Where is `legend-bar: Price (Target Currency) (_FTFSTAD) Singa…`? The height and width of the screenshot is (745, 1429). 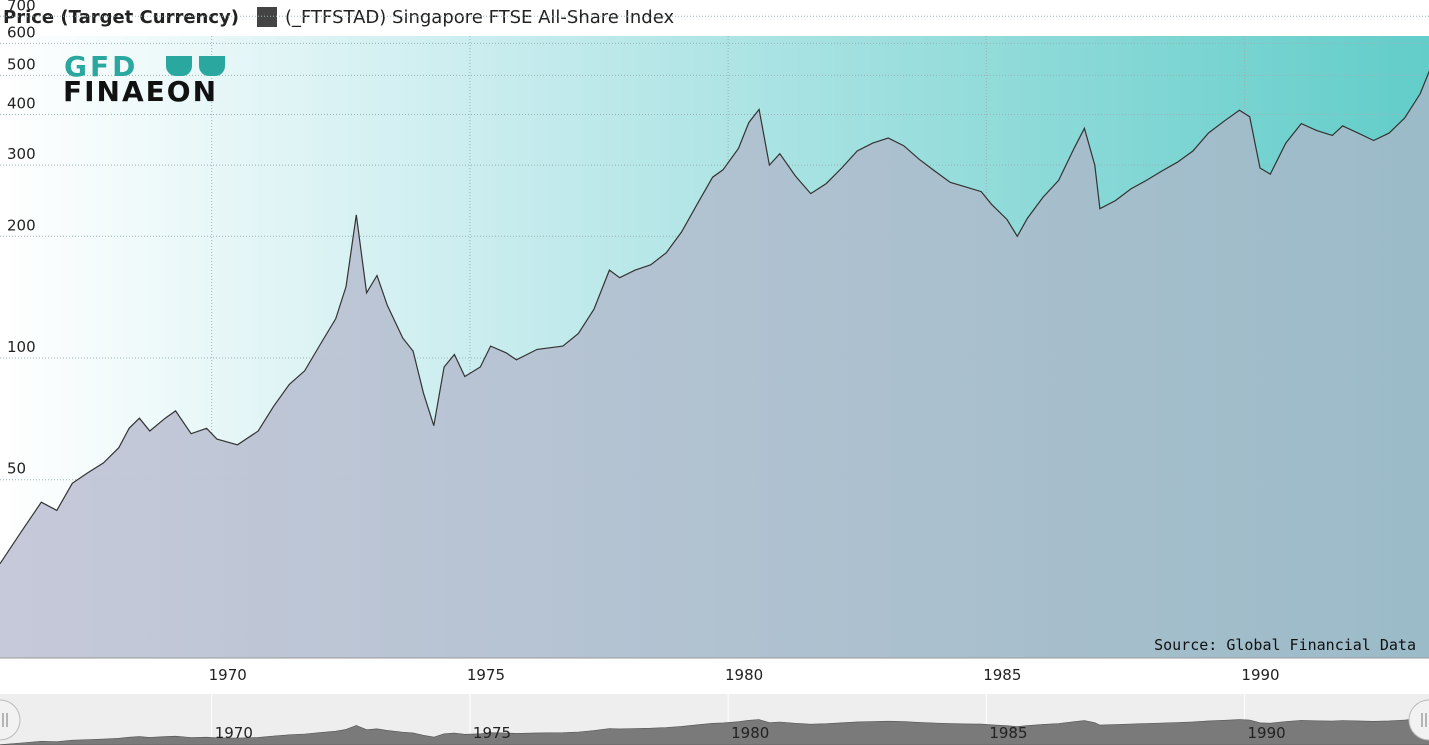 legend-bar: Price (Target Currency) (_FTFSTAD) Singa… is located at coordinates (714, 17).